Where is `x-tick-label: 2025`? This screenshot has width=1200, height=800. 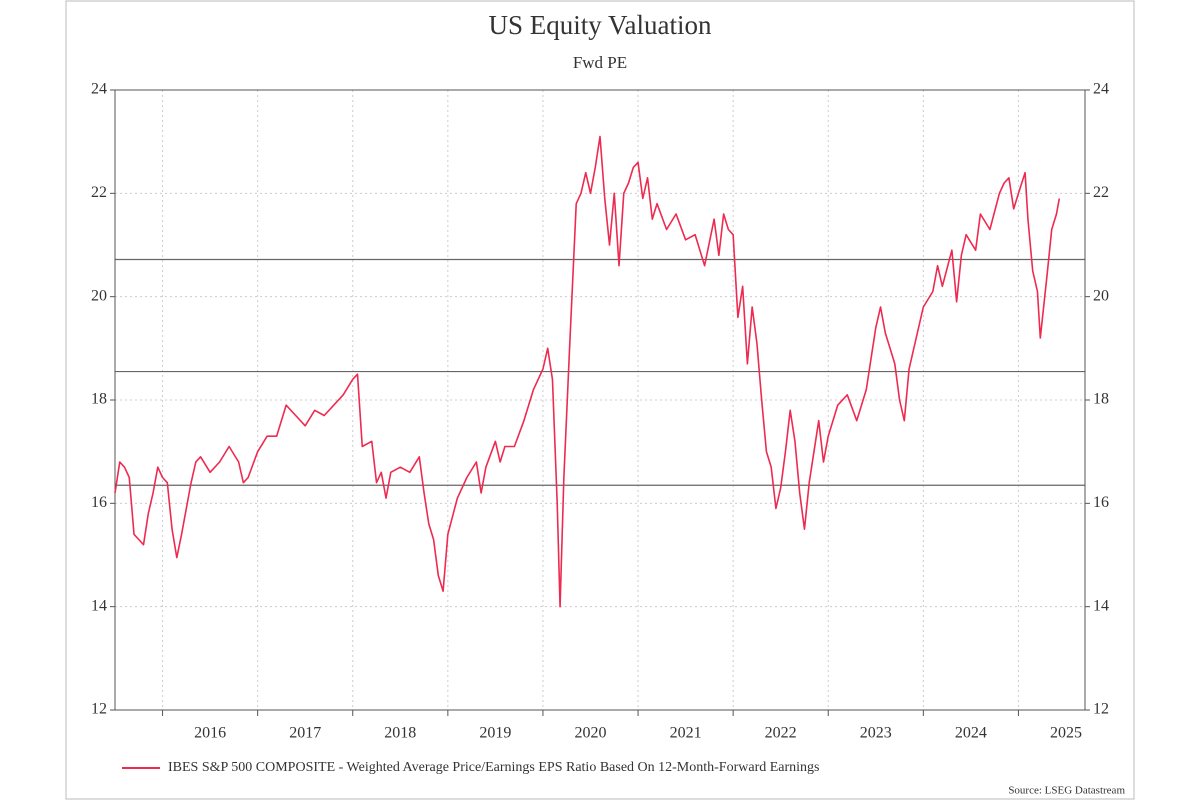
x-tick-label: 2025 is located at coordinates (1066, 733).